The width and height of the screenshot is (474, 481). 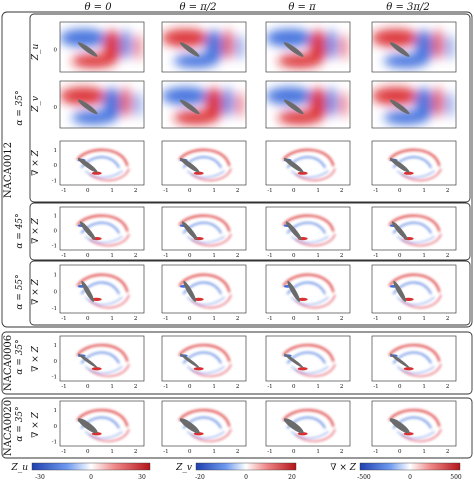 What do you see at coordinates (302, 7) in the screenshot?
I see `column-header: θ = π` at bounding box center [302, 7].